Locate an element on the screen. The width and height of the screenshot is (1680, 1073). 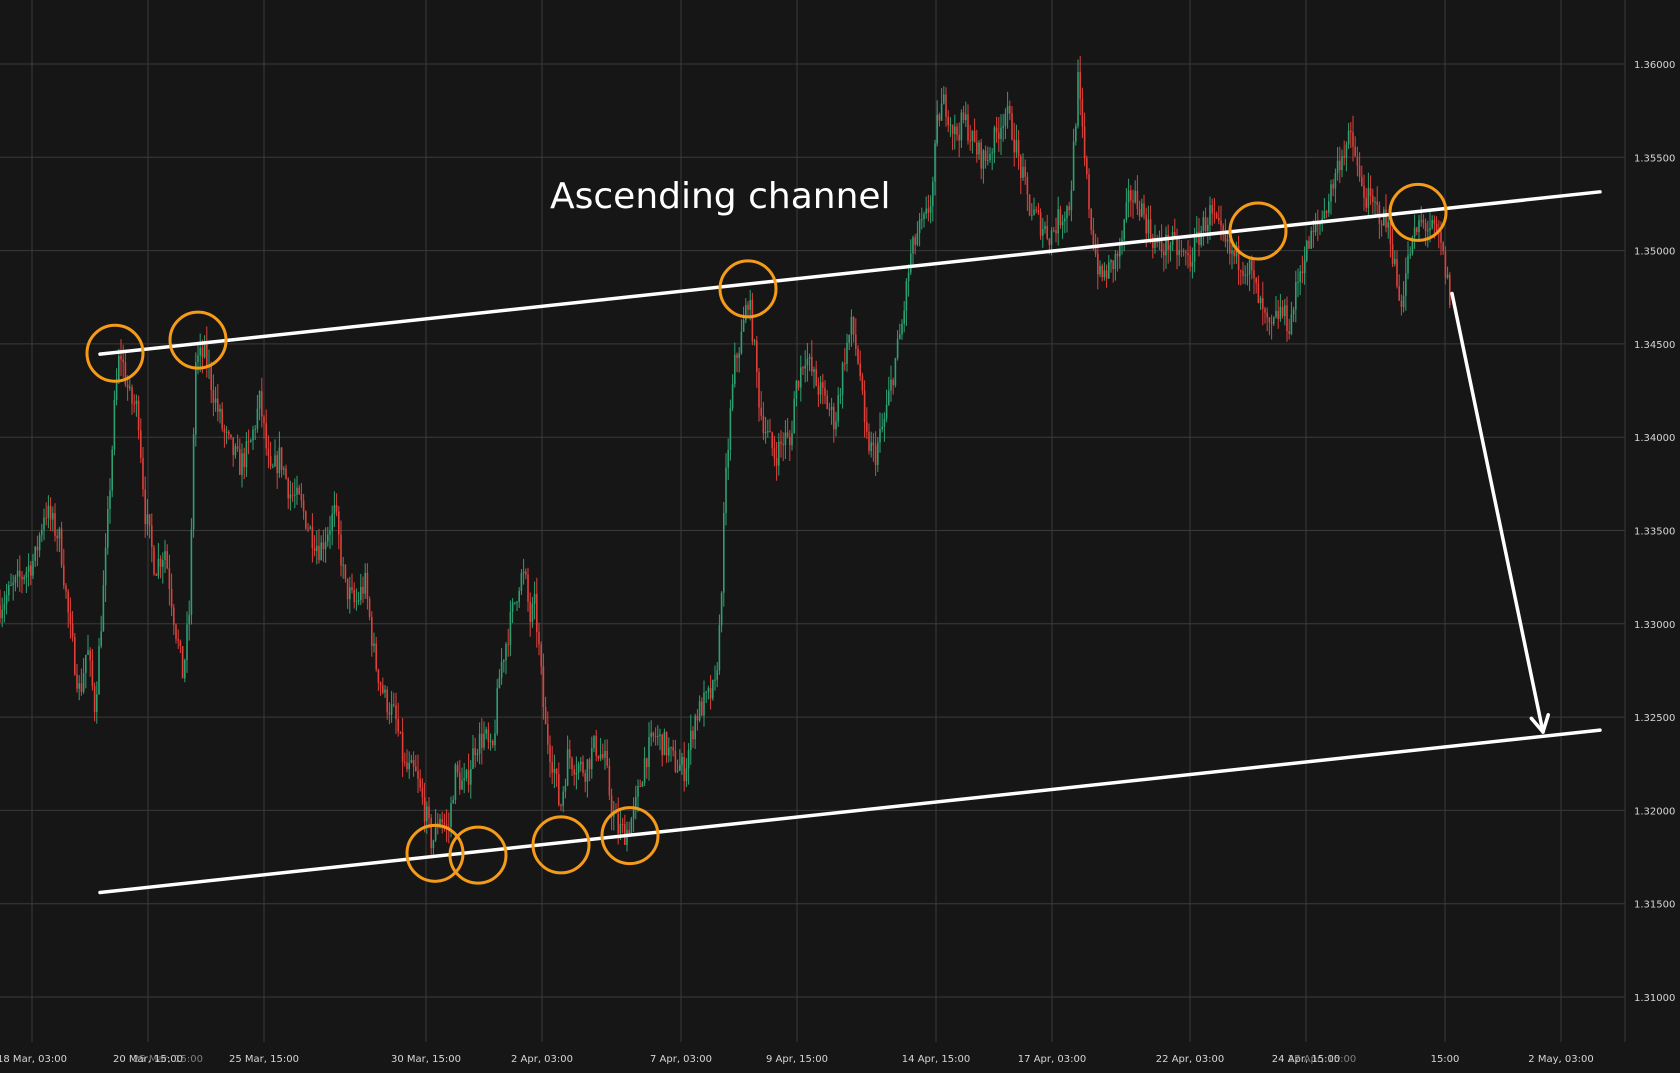
x-tick-label: 17 Apr, 03:00 is located at coordinates (1052, 1059).